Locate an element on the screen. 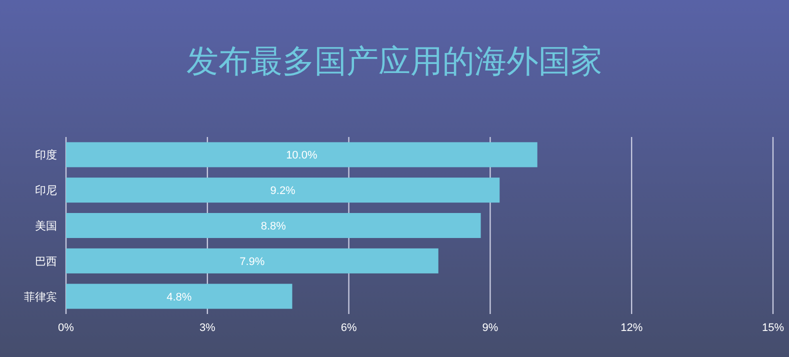 This screenshot has width=789, height=357. y-tick-label: 印度 is located at coordinates (46, 155).